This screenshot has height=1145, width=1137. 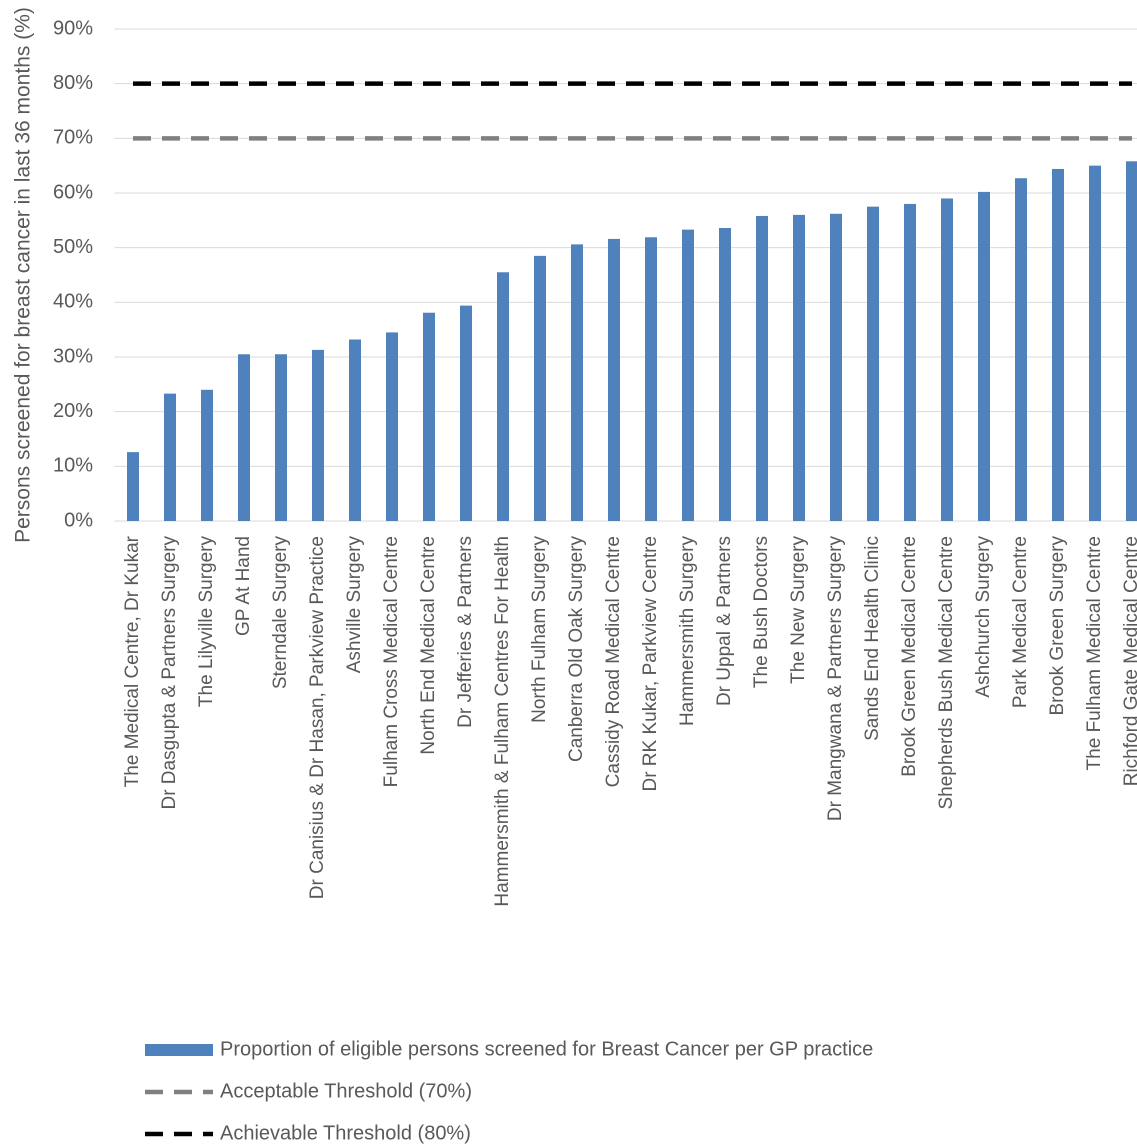 What do you see at coordinates (687, 631) in the screenshot?
I see `x-tick-label: Hammersmith Surgery` at bounding box center [687, 631].